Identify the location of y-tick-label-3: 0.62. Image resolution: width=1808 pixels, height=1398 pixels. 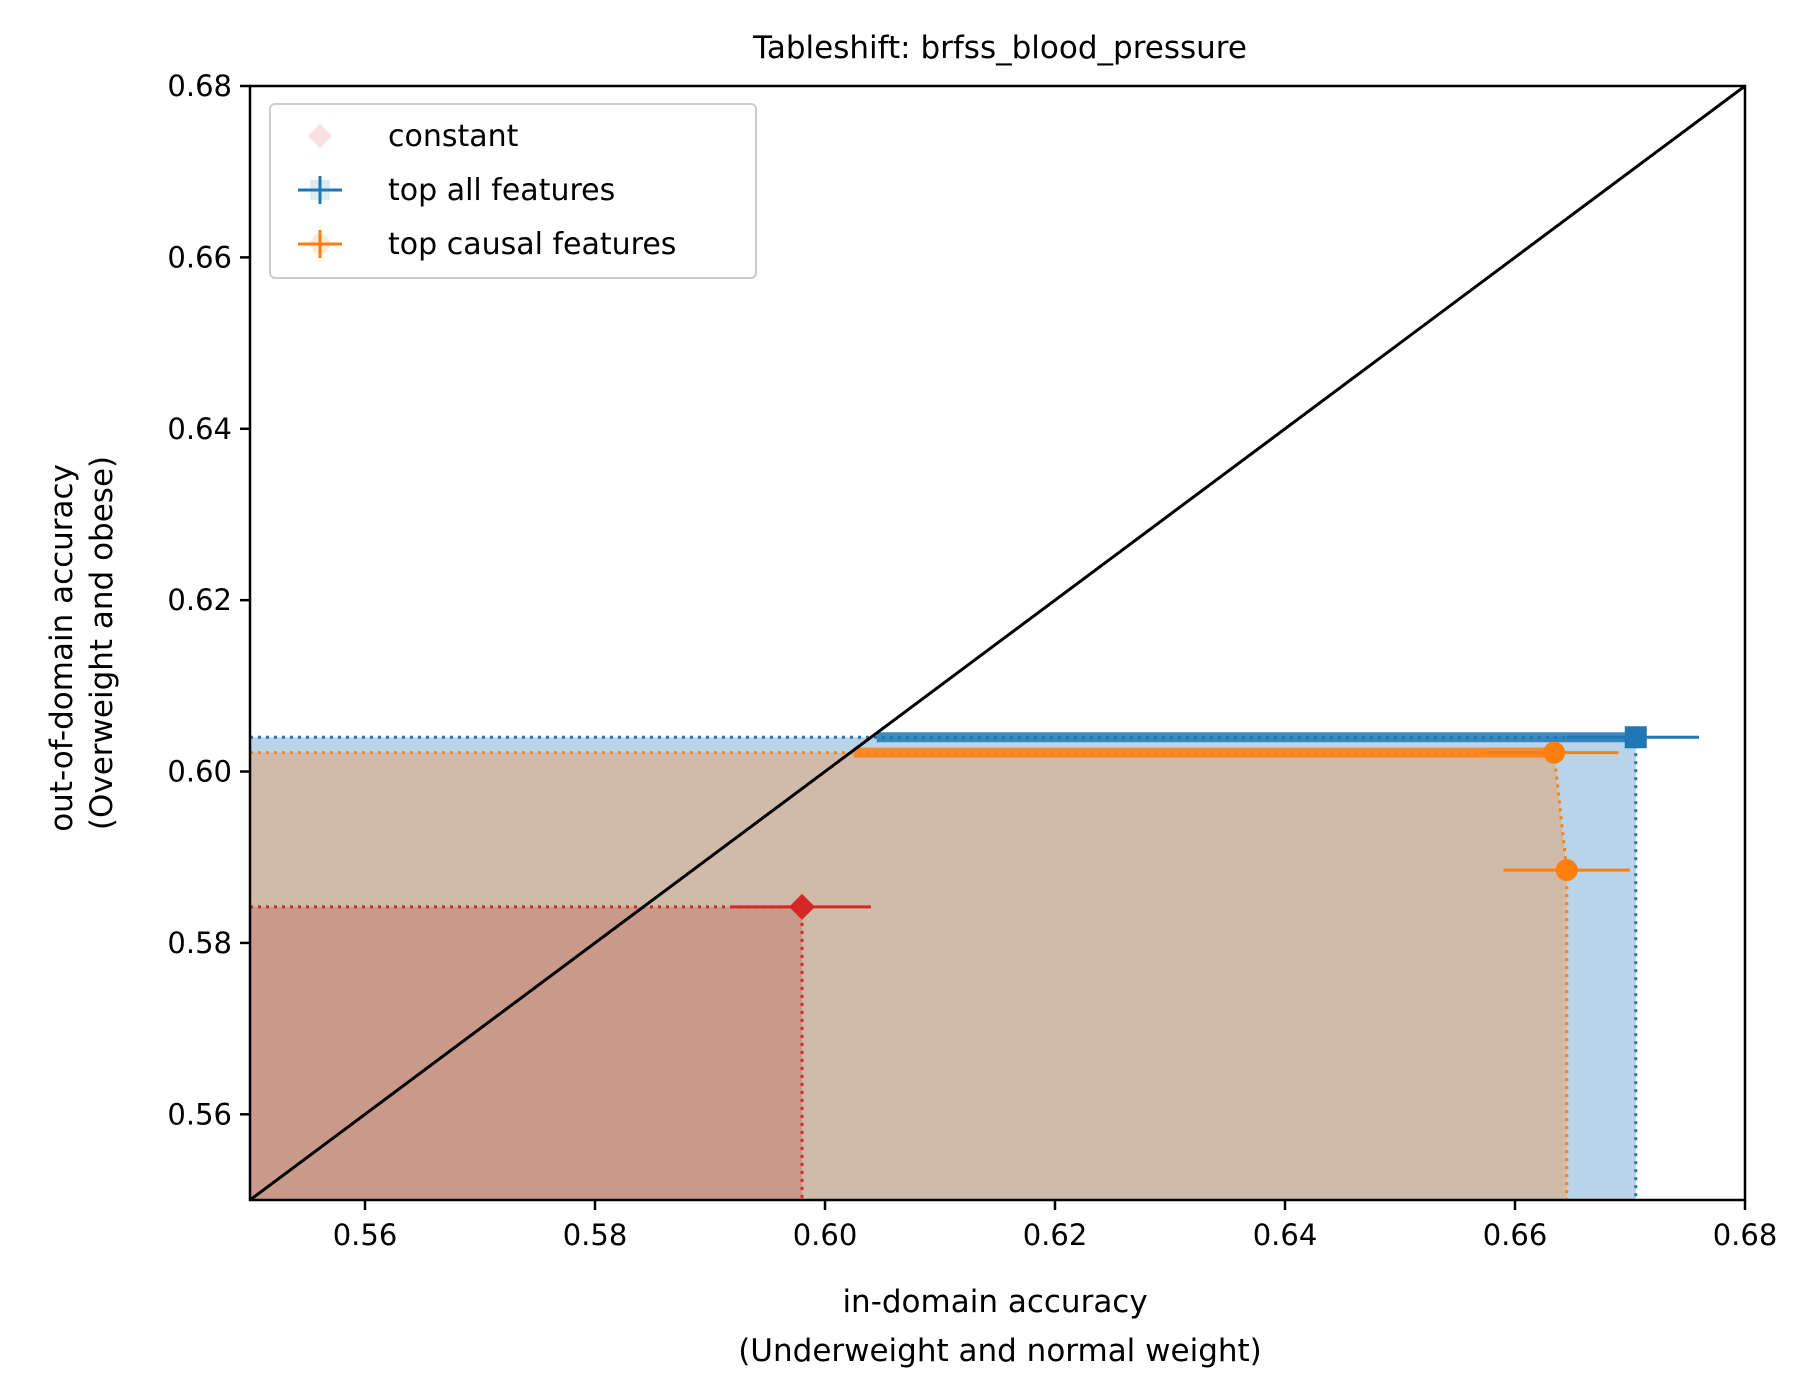
(199, 600).